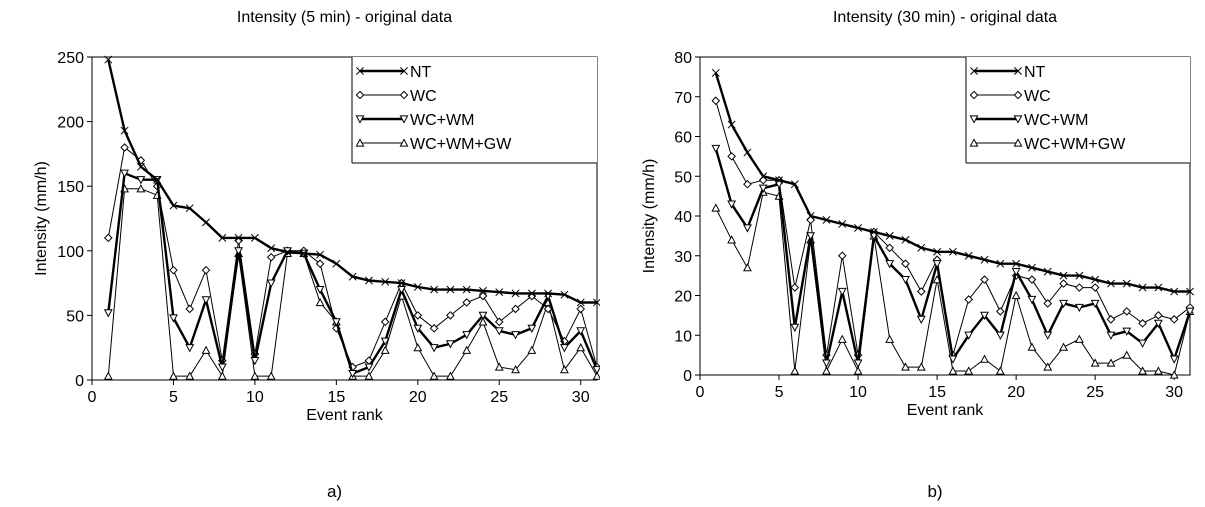 The image size is (1205, 507). I want to click on legend-label: WC+WM, so click(1056, 120).